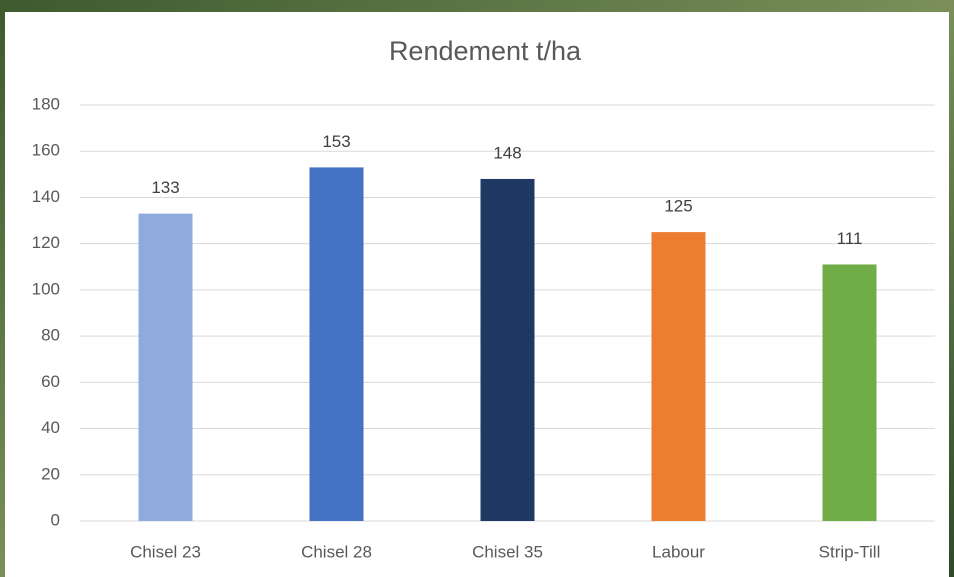 This screenshot has width=954, height=577. Describe the element at coordinates (165, 551) in the screenshot. I see `x-tick-label: Chisel 23` at that location.